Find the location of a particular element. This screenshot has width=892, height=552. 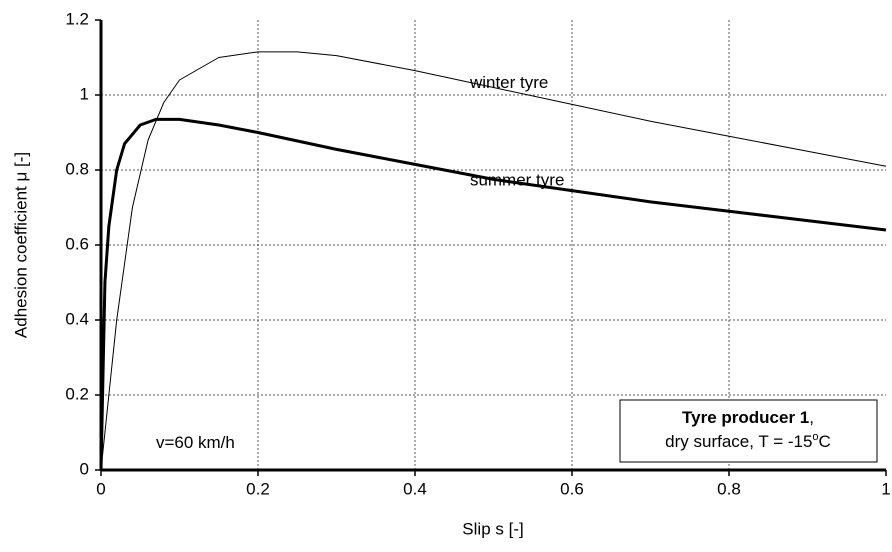

info-line: dry surface, T = -15oC is located at coordinates (748, 441).